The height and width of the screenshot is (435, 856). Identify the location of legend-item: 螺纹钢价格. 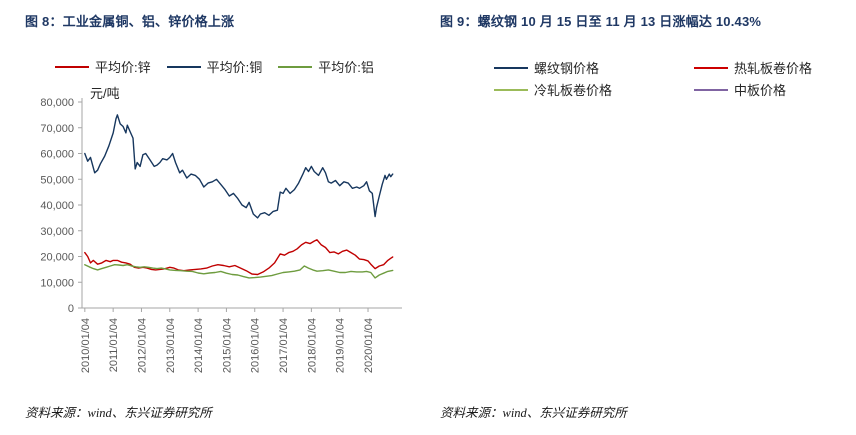
(594, 67).